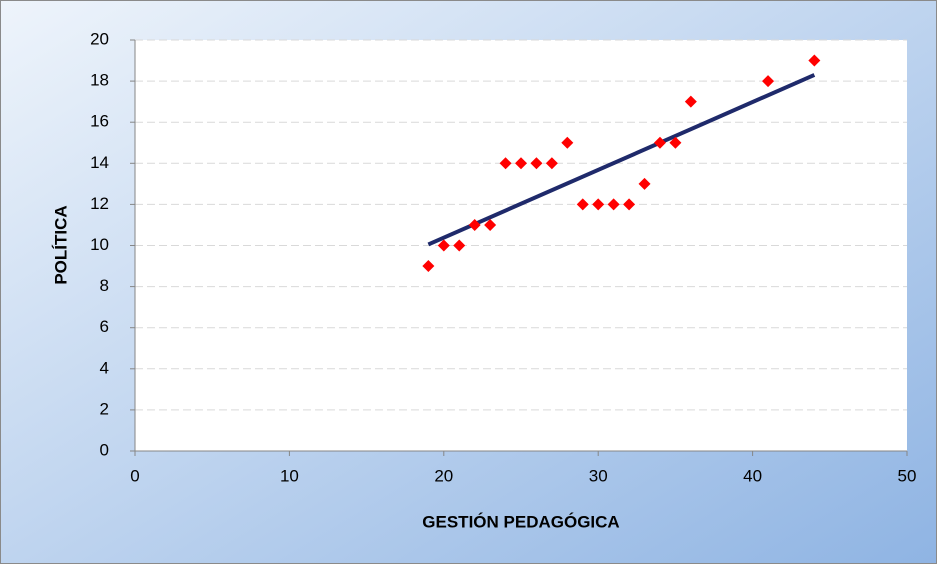 Image resolution: width=937 pixels, height=564 pixels. What do you see at coordinates (104, 326) in the screenshot?
I see `y-tick-label: 6` at bounding box center [104, 326].